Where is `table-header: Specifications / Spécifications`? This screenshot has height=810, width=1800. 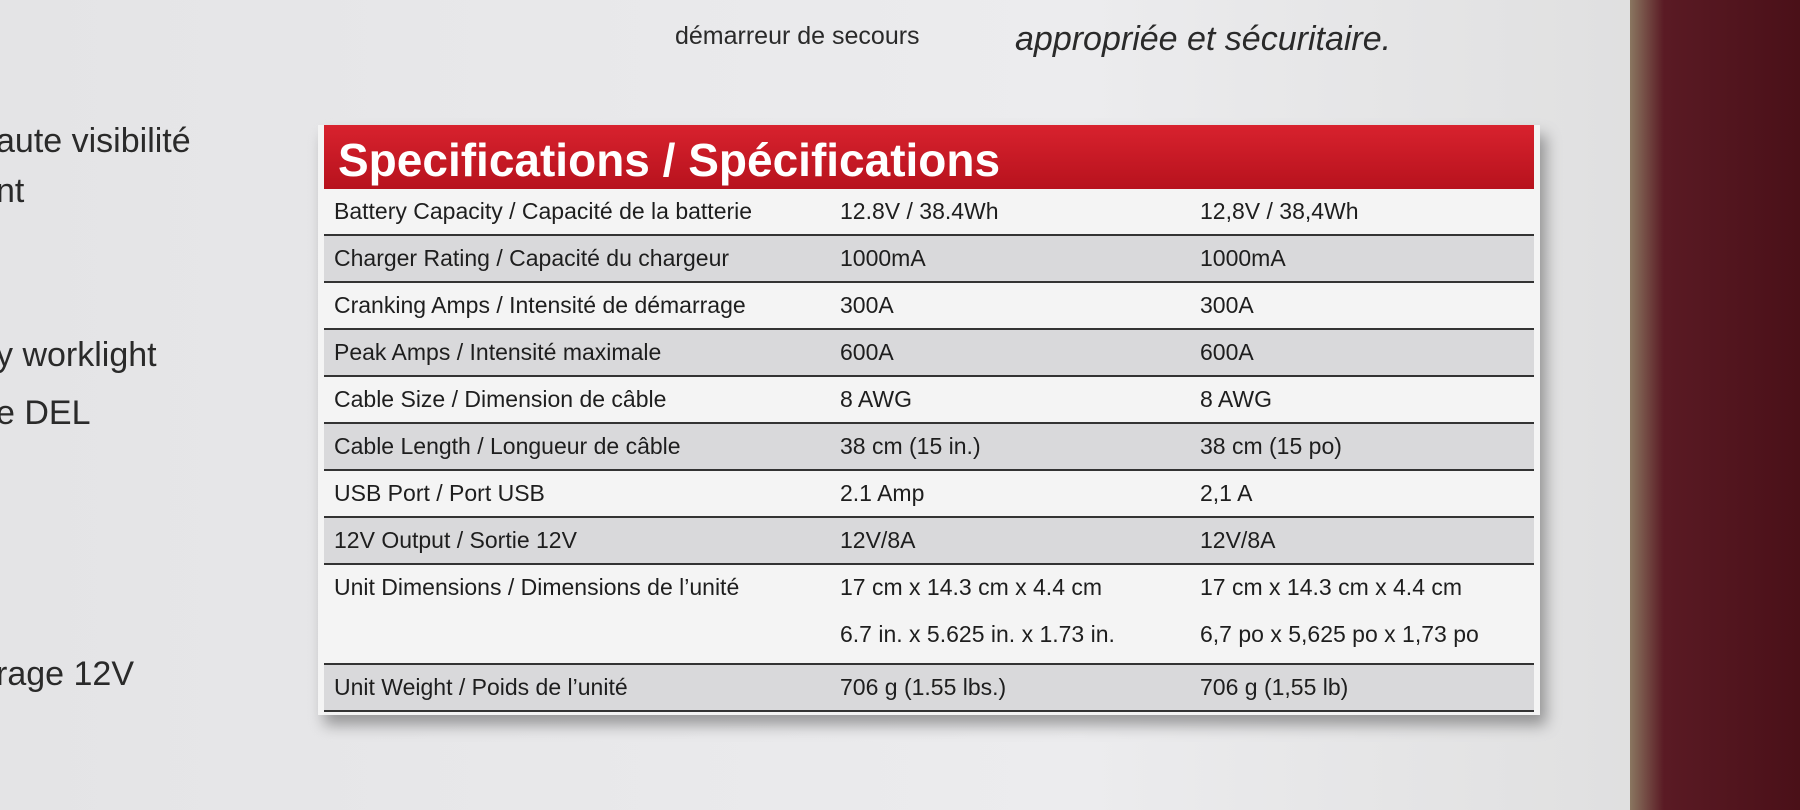 table-header: Specifications / Spécifications is located at coordinates (929, 157).